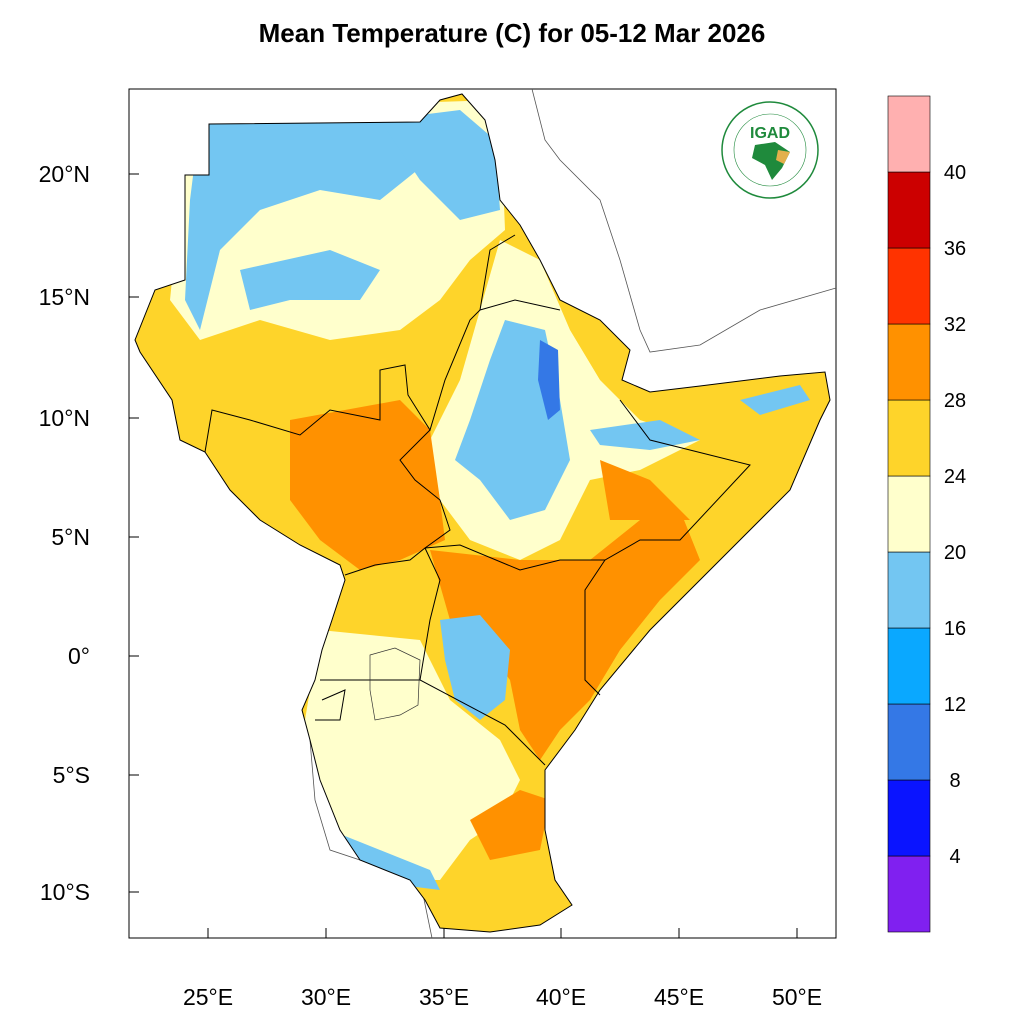 The image size is (1024, 1024). What do you see at coordinates (565, 635) in the screenshot?
I see `field-28-32-kenya-somalia` at bounding box center [565, 635].